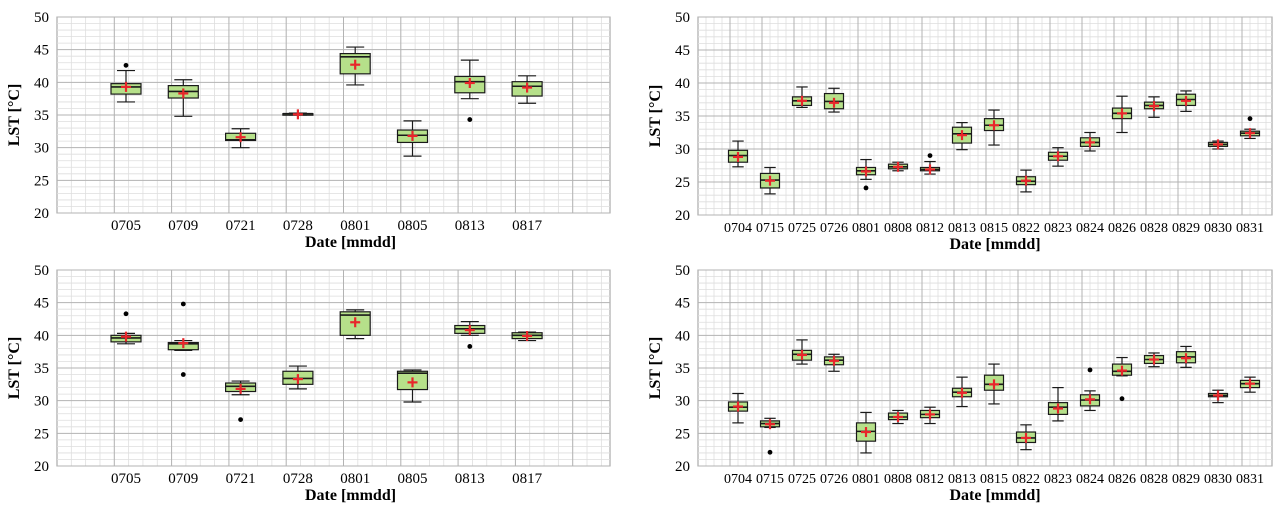 Image resolution: width=1280 pixels, height=506 pixels. What do you see at coordinates (241, 479) in the screenshot?
I see `x-tick-label: 0721` at bounding box center [241, 479].